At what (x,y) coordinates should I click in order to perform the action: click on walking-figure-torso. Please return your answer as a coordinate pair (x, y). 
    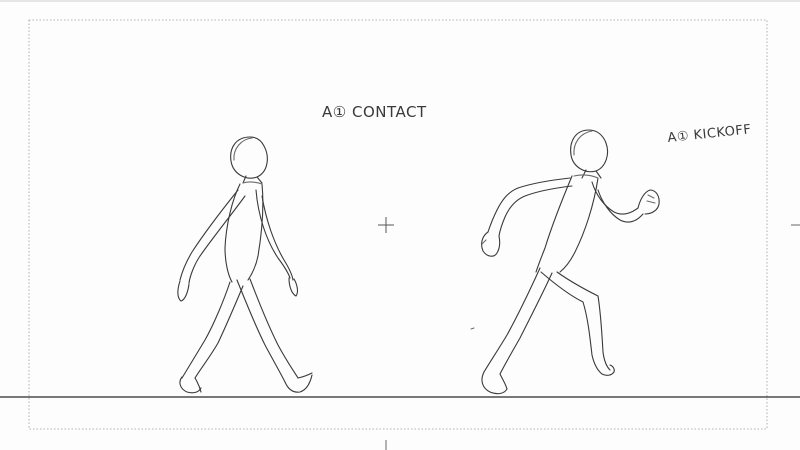
    Looking at the image, I should click on (232, 233).